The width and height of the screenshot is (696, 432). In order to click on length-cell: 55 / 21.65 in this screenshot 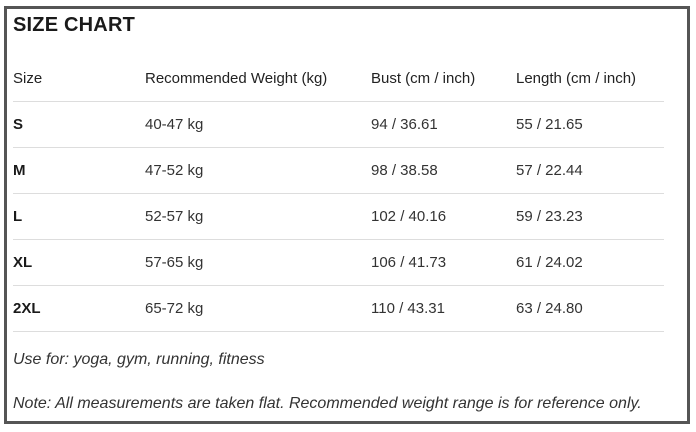, I will do `click(590, 124)`.